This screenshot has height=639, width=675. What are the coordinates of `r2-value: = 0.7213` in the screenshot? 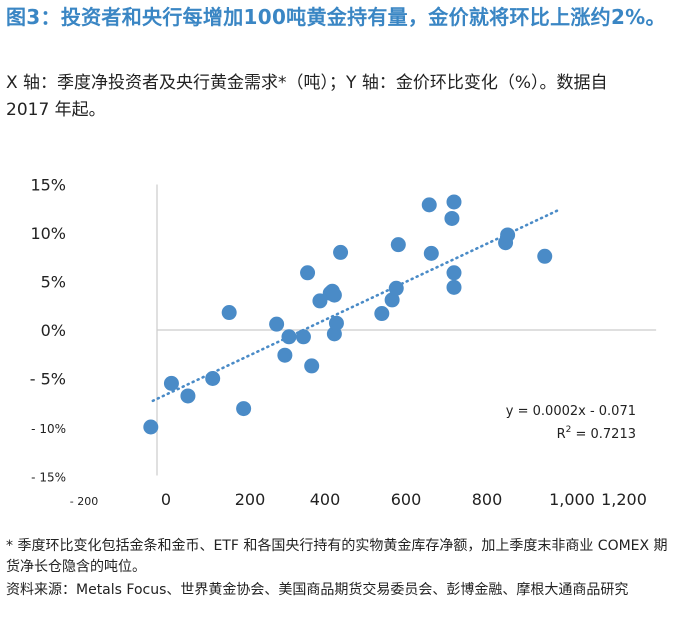 It's located at (603, 434).